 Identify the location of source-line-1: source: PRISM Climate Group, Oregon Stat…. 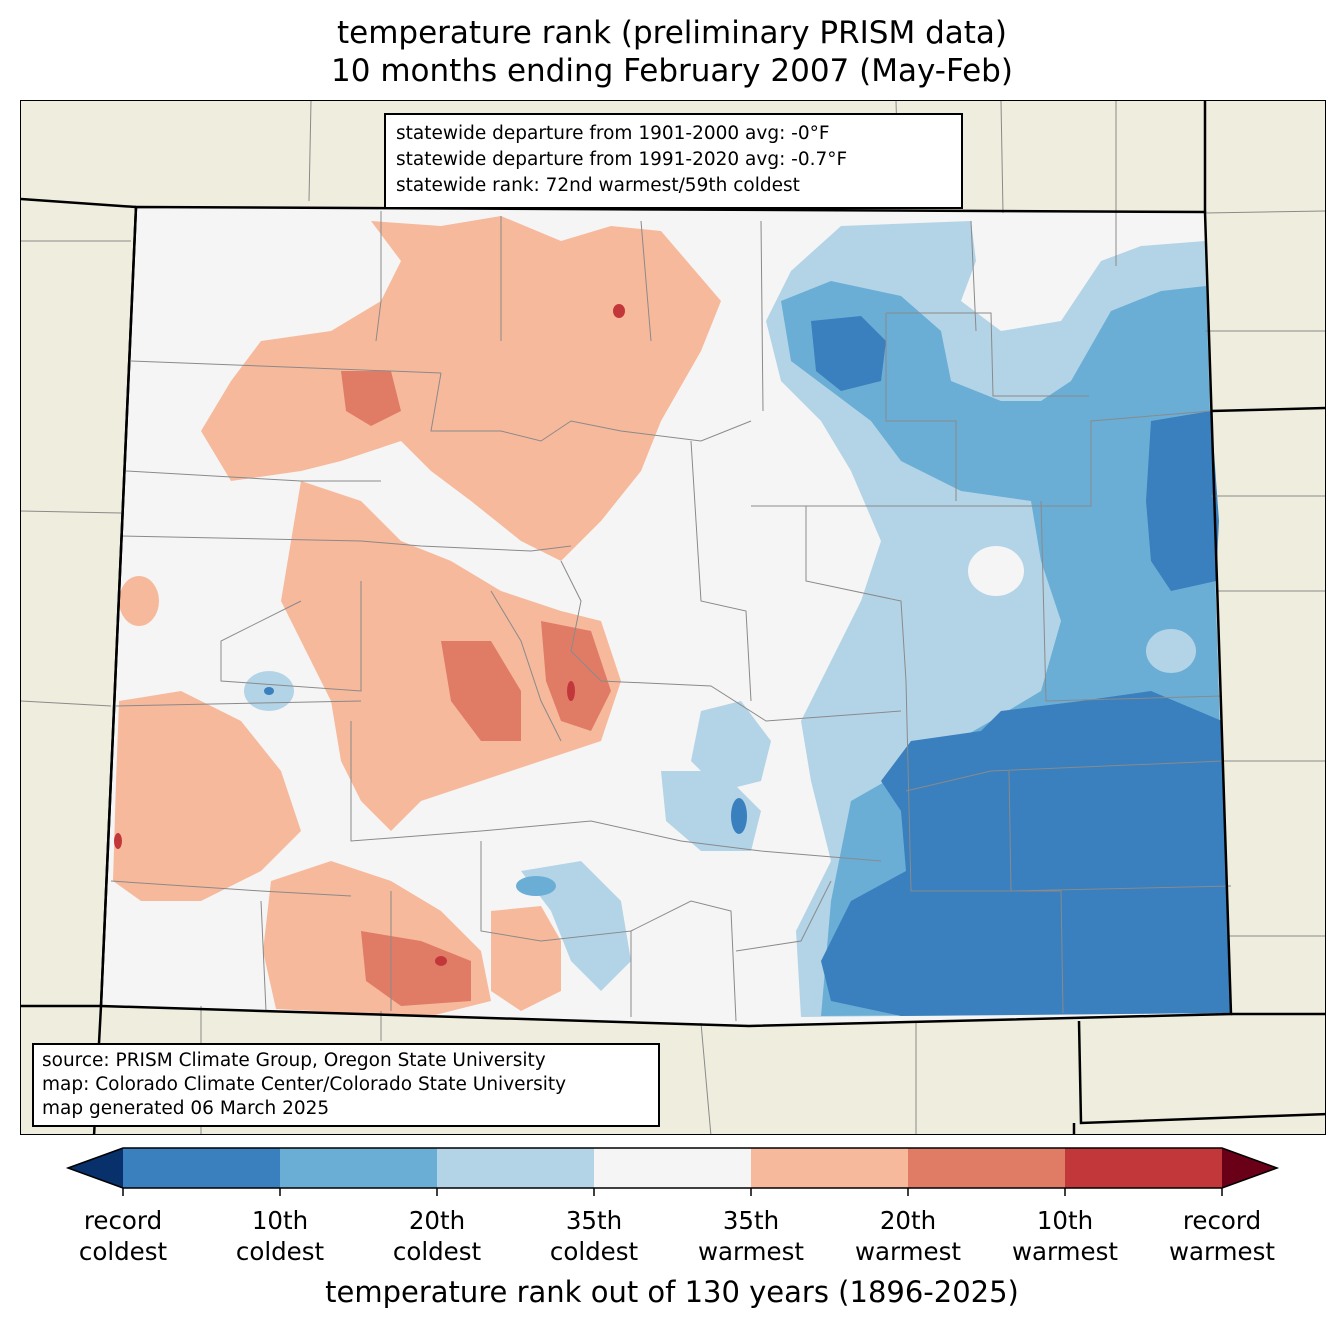
(294, 1060).